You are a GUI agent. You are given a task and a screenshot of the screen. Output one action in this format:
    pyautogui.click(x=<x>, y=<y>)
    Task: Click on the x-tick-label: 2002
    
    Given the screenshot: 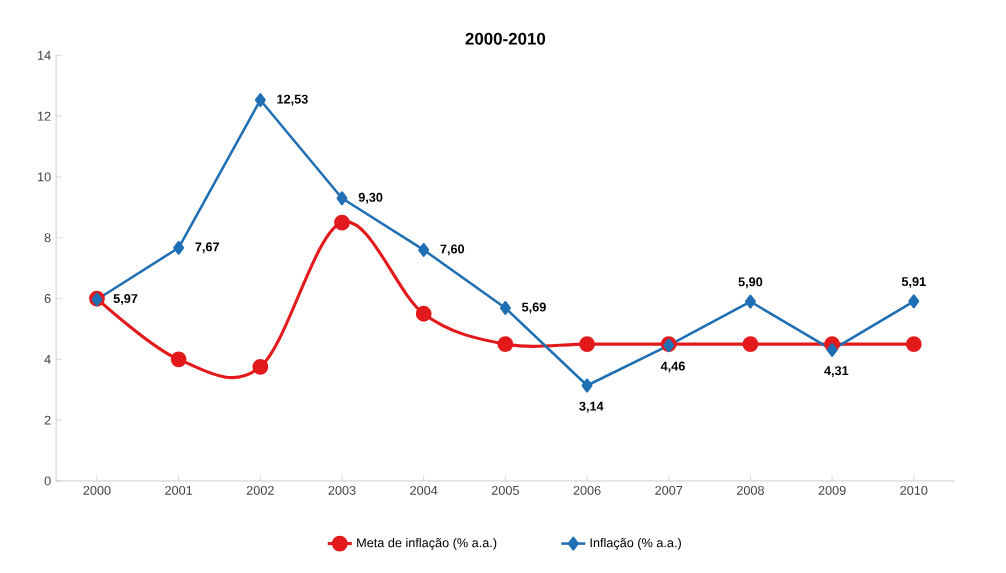 What is the action you would take?
    pyautogui.click(x=260, y=490)
    